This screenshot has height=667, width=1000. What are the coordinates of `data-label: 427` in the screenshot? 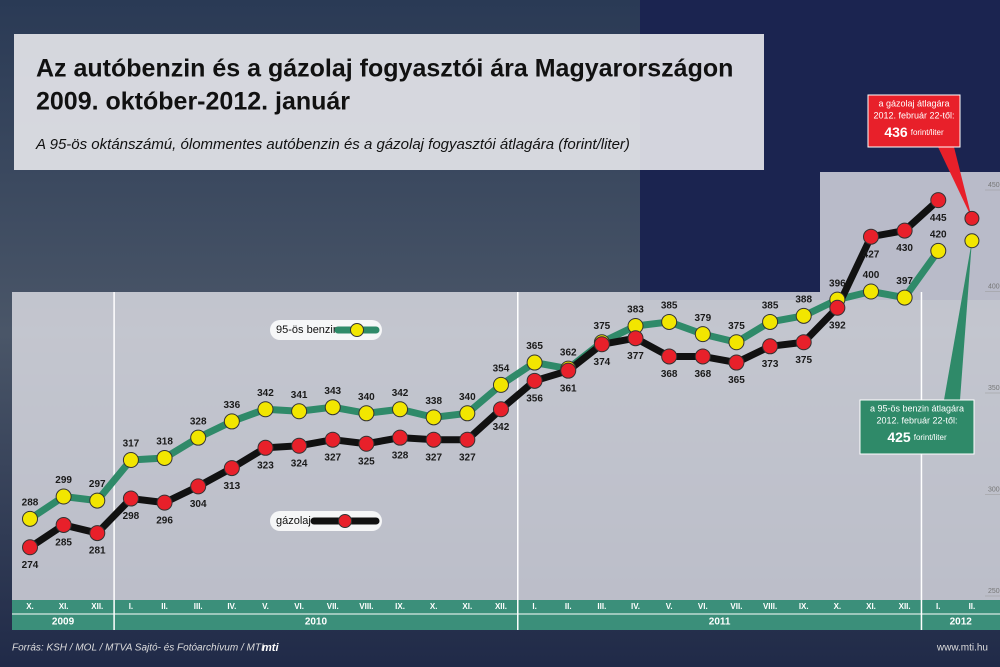 It's located at (871, 254).